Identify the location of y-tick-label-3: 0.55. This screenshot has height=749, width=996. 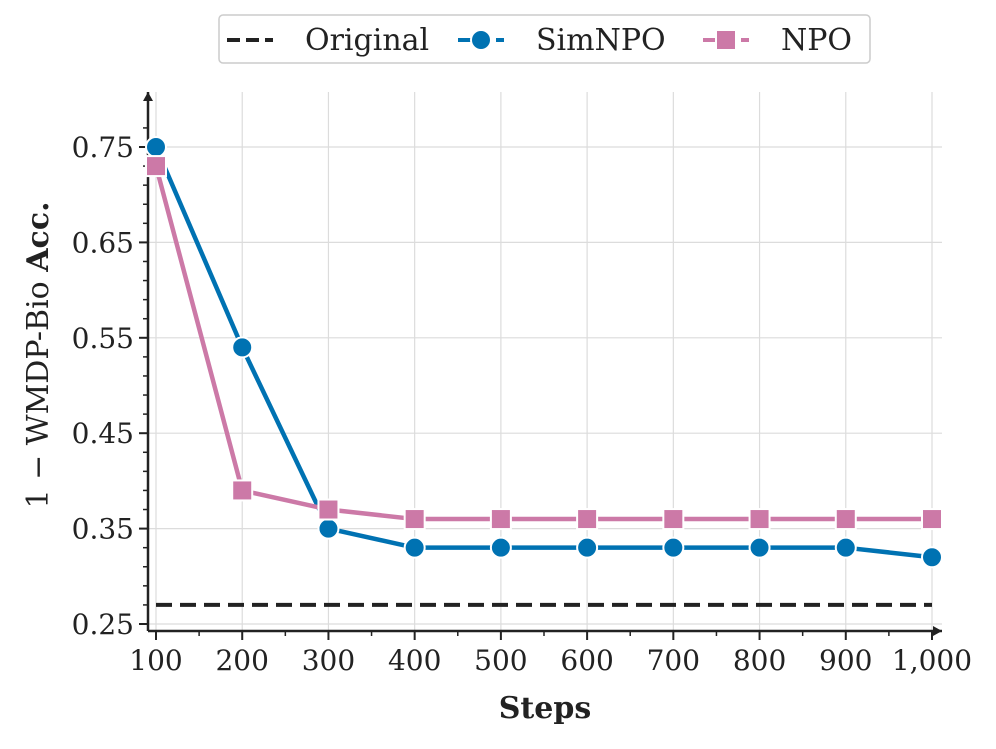
(103, 338).